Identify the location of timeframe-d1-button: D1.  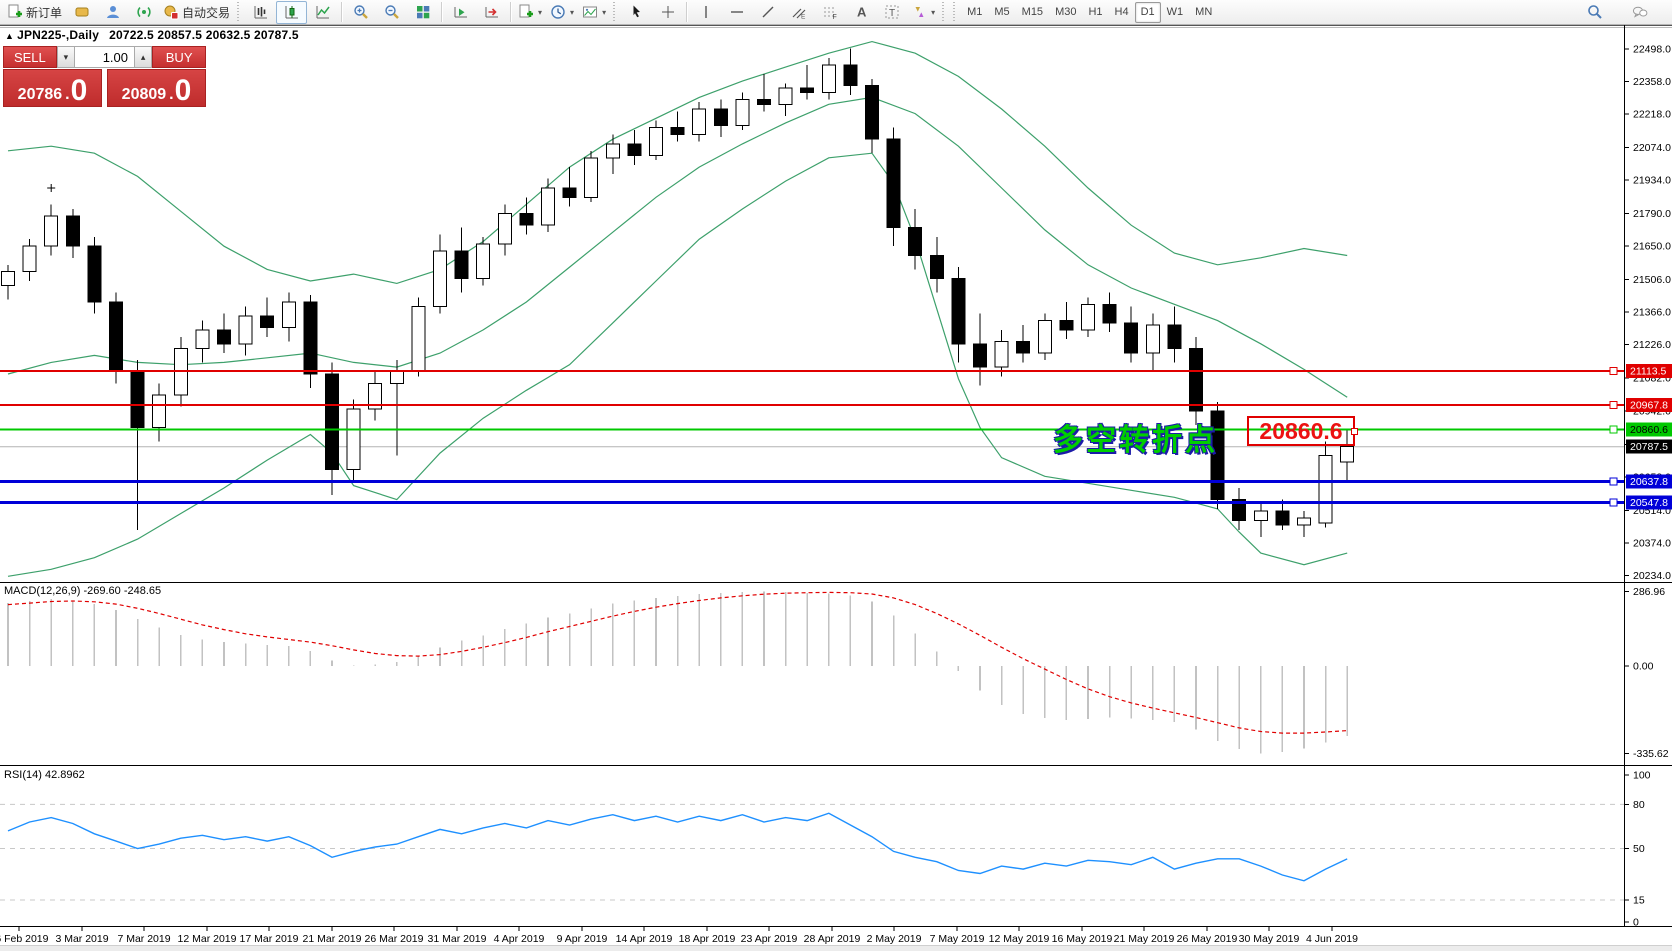
(1147, 12).